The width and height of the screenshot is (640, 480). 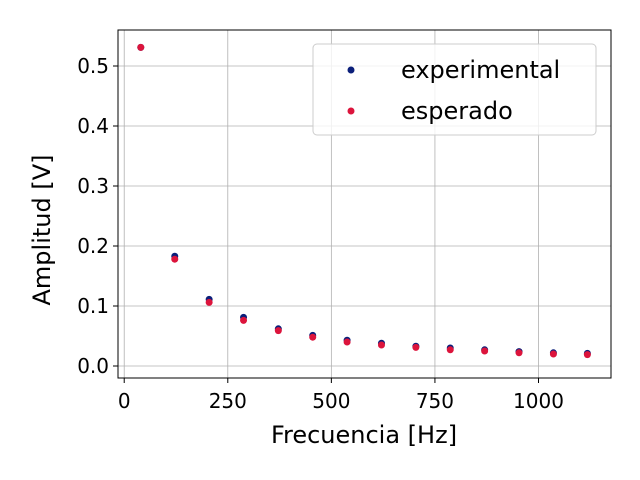 I want to click on legend-label-esperado: esperado, so click(x=457, y=111).